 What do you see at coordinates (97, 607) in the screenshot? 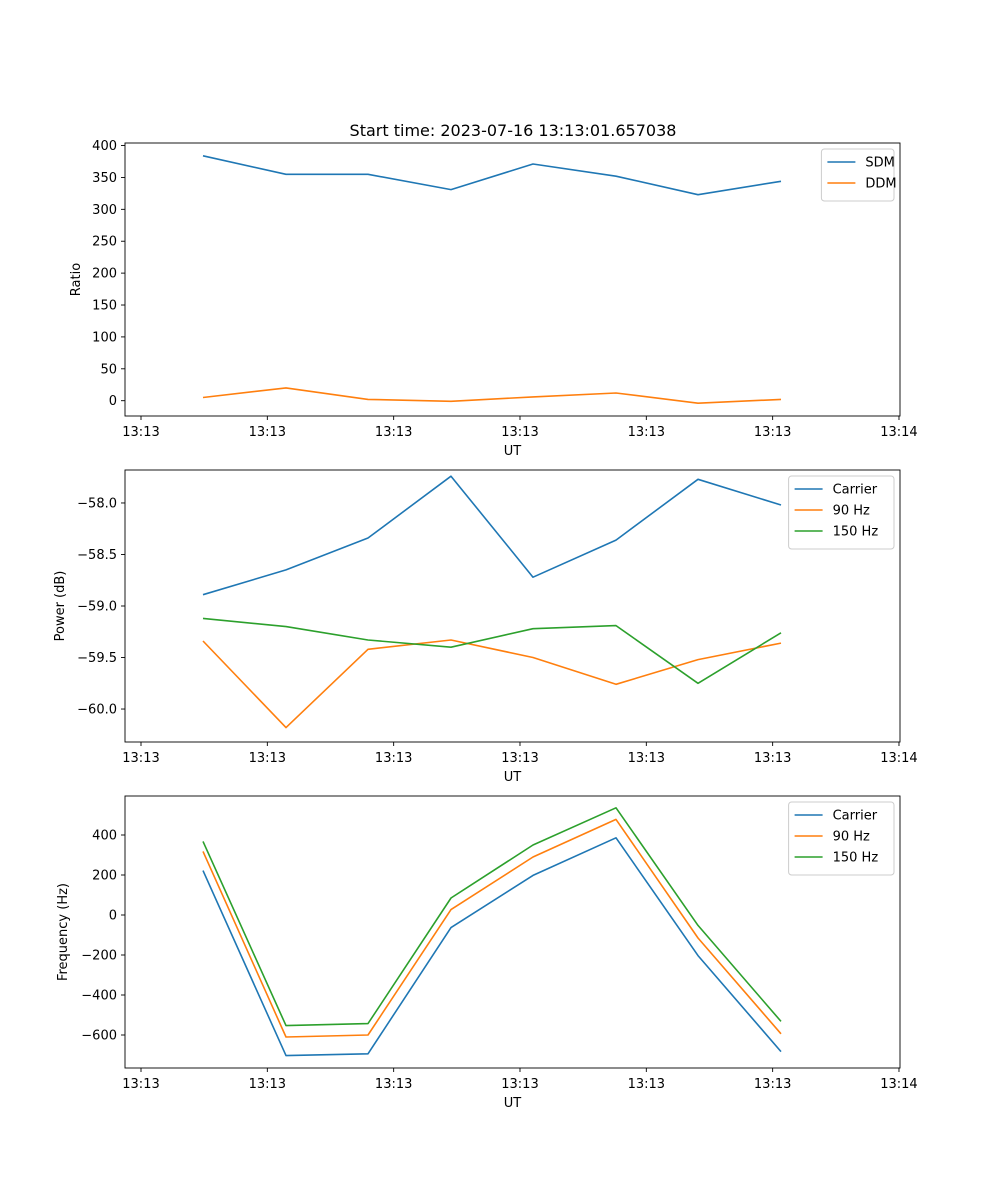
I see `y-tick-label: −59.0` at bounding box center [97, 607].